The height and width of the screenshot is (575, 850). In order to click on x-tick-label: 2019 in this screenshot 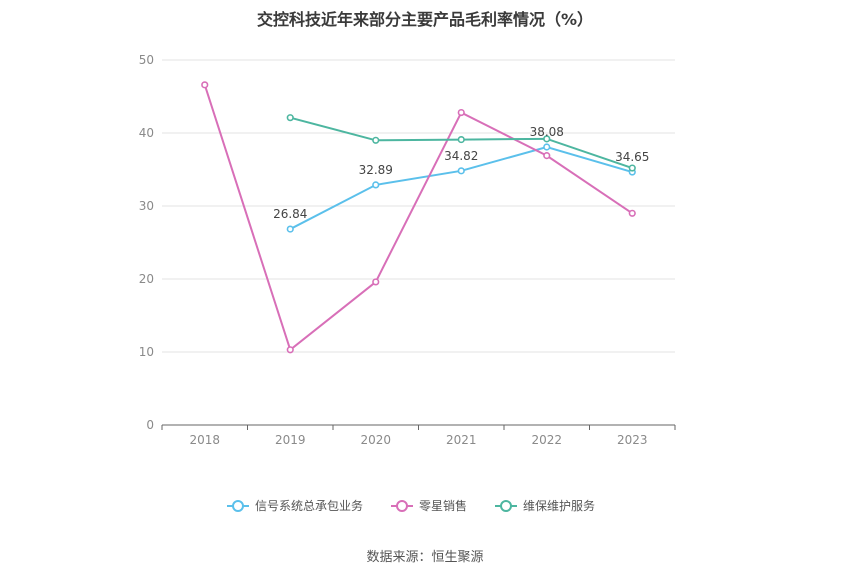, I will do `click(290, 440)`.